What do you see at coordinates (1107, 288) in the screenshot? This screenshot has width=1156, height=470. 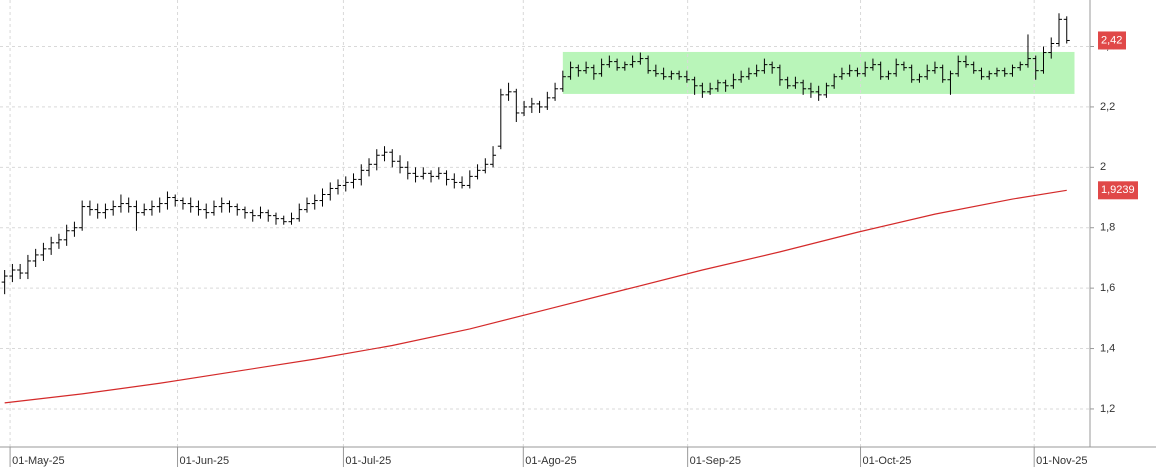 I see `y-tick-label: 1,6` at bounding box center [1107, 288].